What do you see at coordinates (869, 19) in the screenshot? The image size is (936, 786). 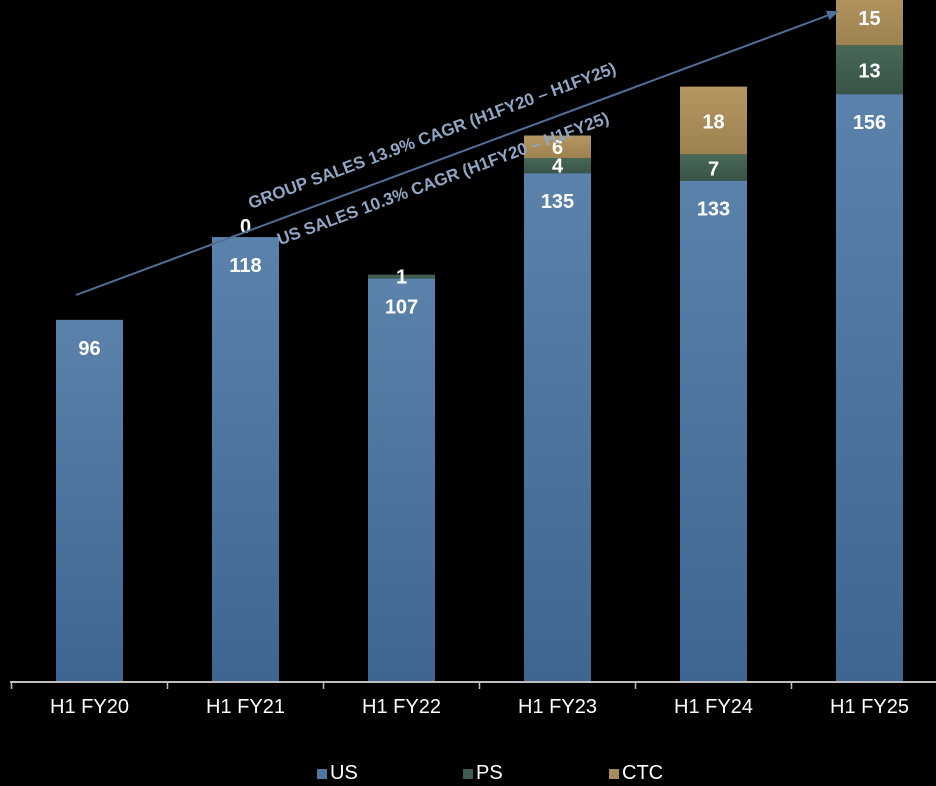 I see `data-label-ctc-h1-fy25: 15` at bounding box center [869, 19].